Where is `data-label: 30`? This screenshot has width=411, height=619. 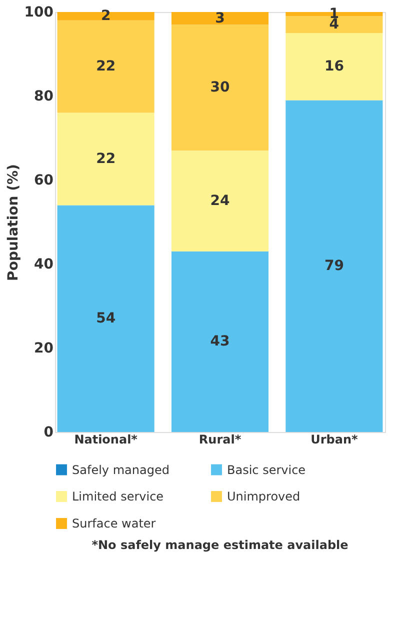
data-label: 30 is located at coordinates (220, 88).